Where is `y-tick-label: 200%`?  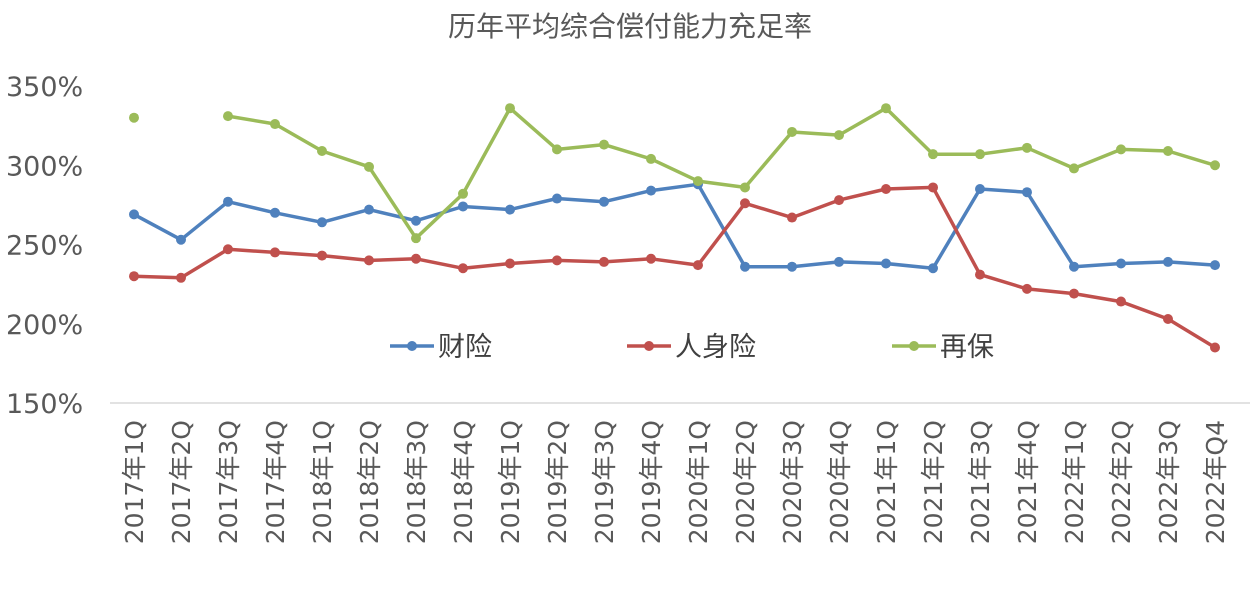
y-tick-label: 200% is located at coordinates (44, 325).